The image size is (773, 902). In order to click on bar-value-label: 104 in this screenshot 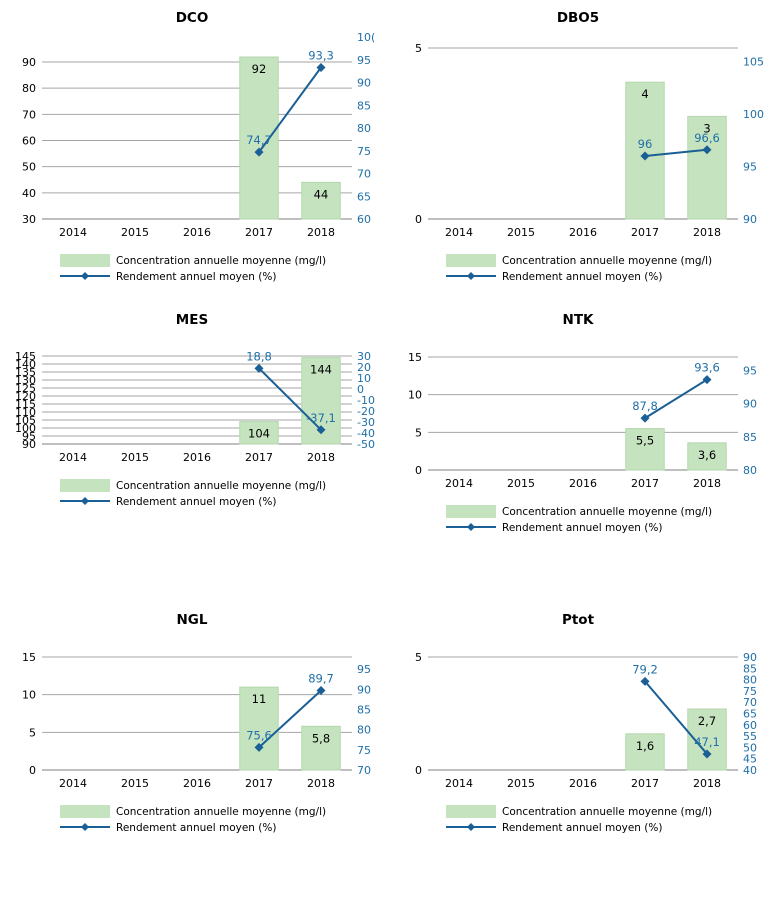, I will do `click(259, 434)`.